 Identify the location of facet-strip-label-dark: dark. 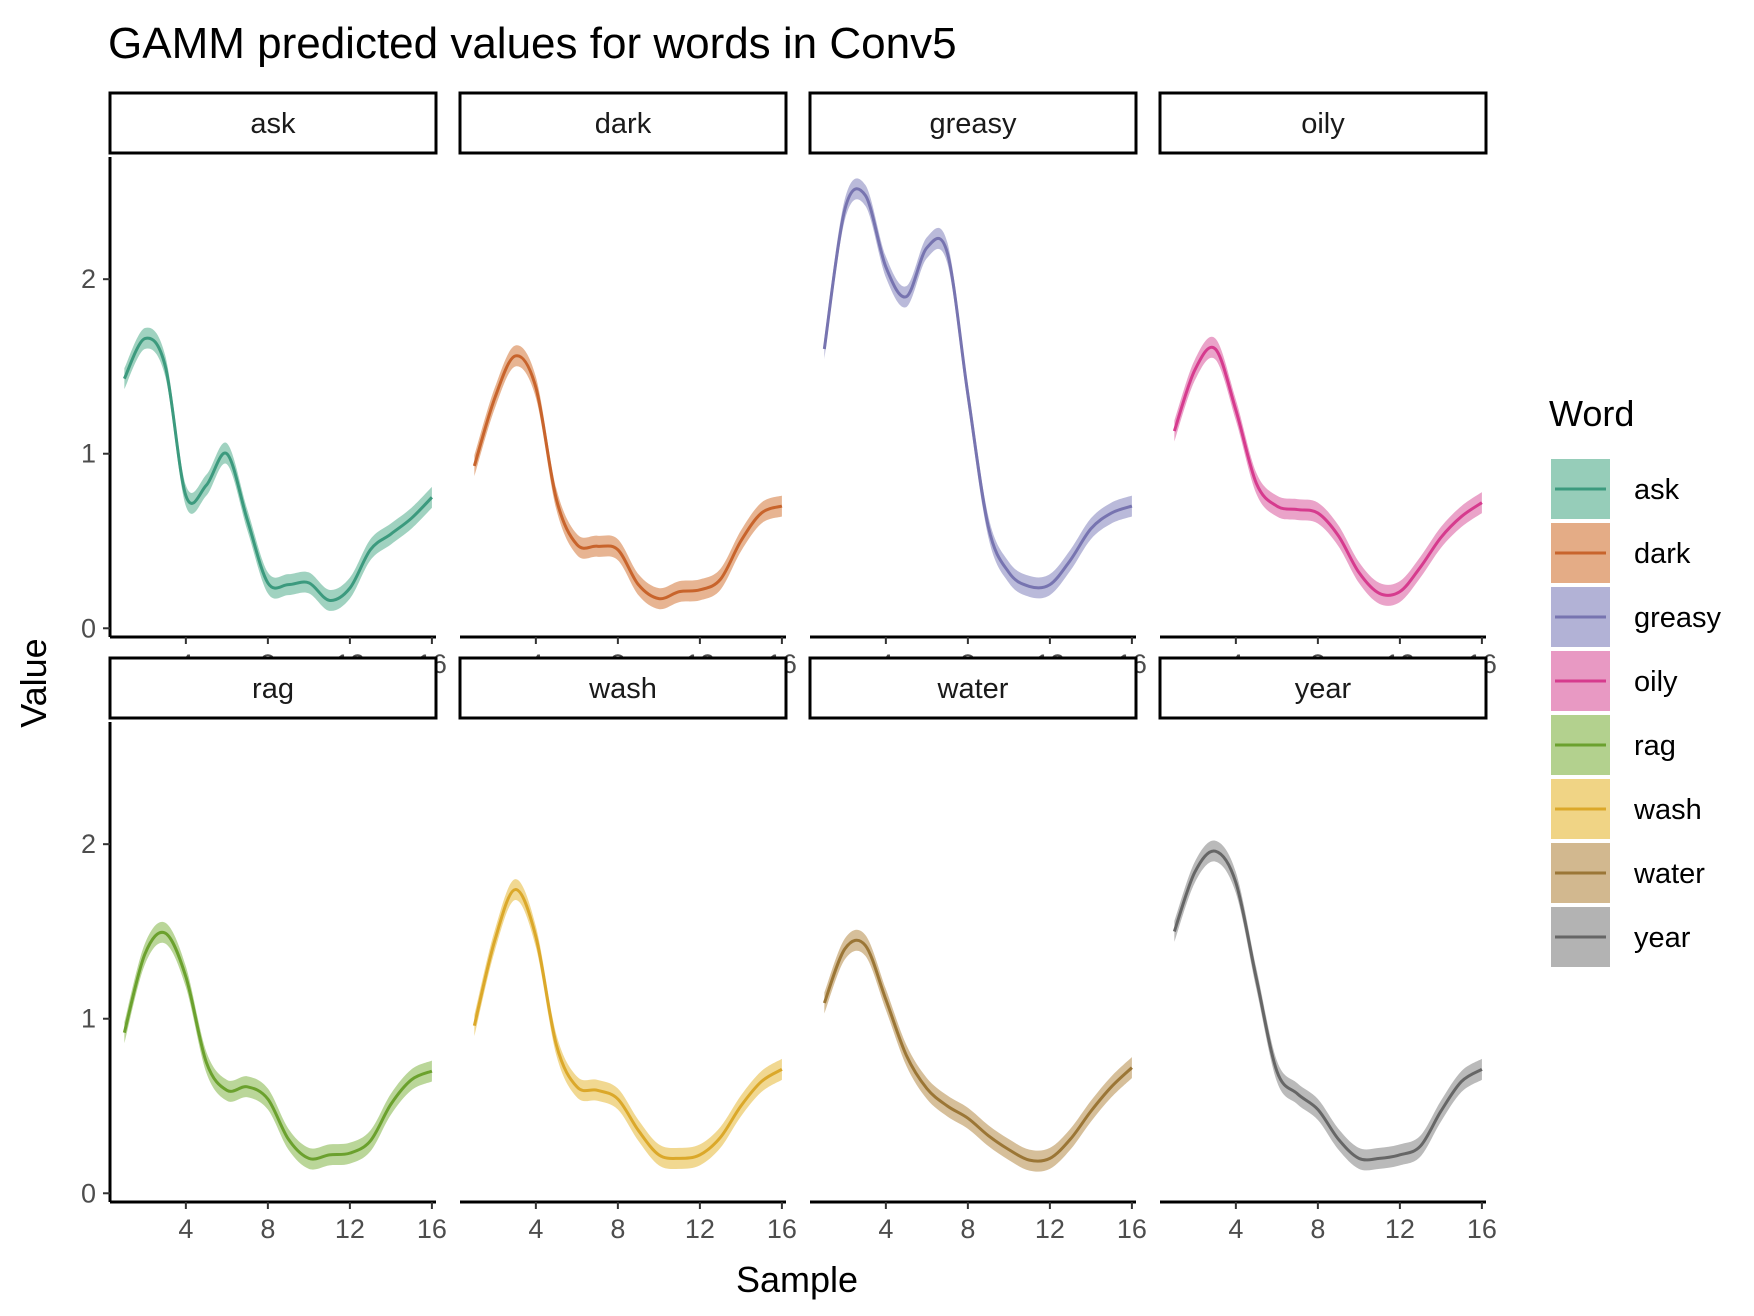
(623, 124).